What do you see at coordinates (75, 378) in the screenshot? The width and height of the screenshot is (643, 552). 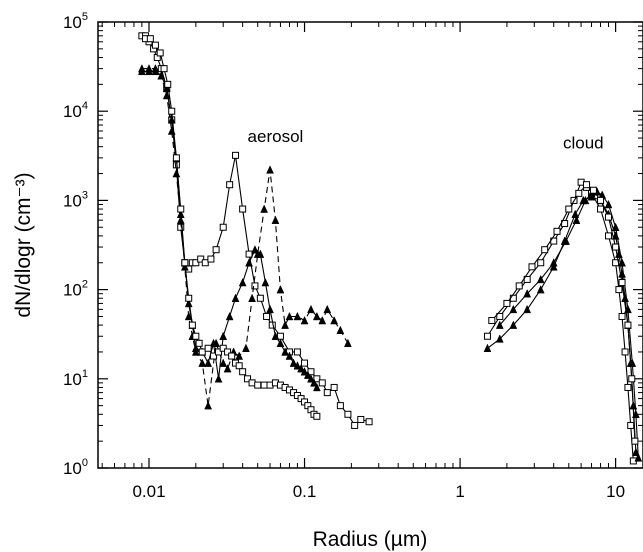 I see `y-tick-label: 10¹` at bounding box center [75, 378].